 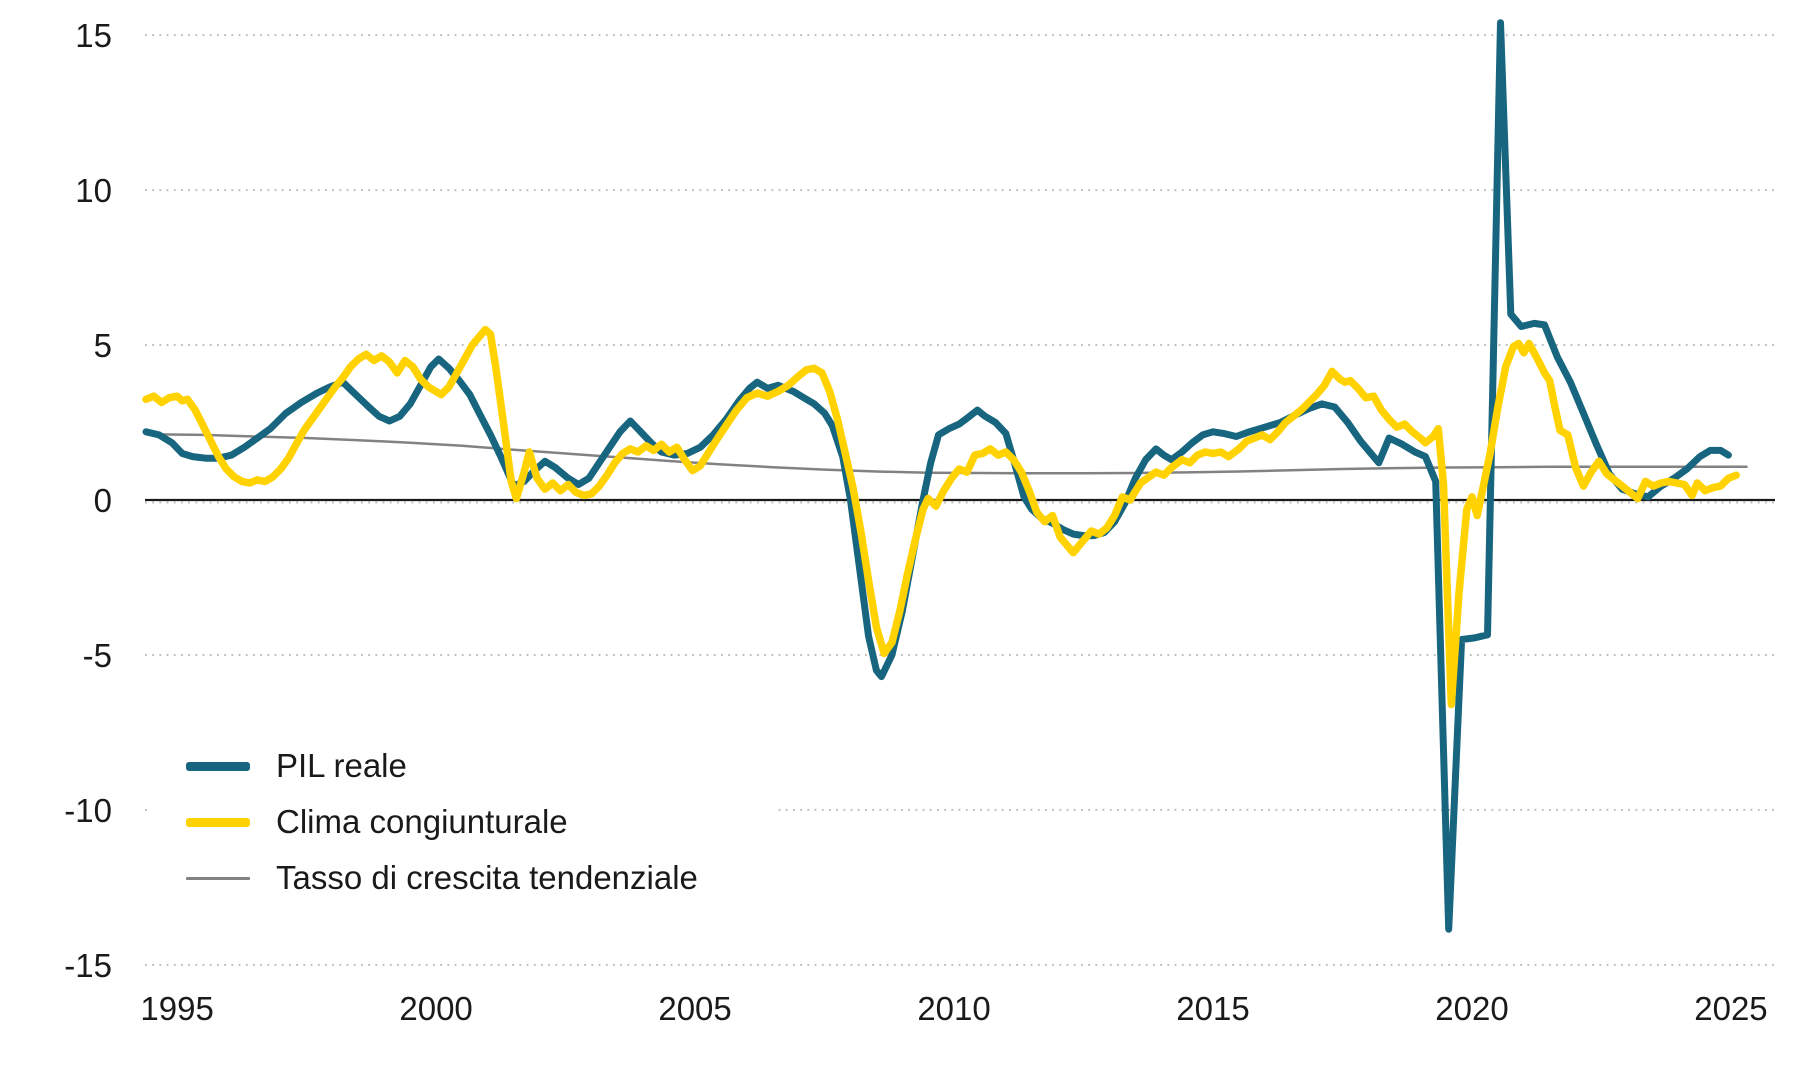 I want to click on y-tick-label: -10, so click(x=88, y=810).